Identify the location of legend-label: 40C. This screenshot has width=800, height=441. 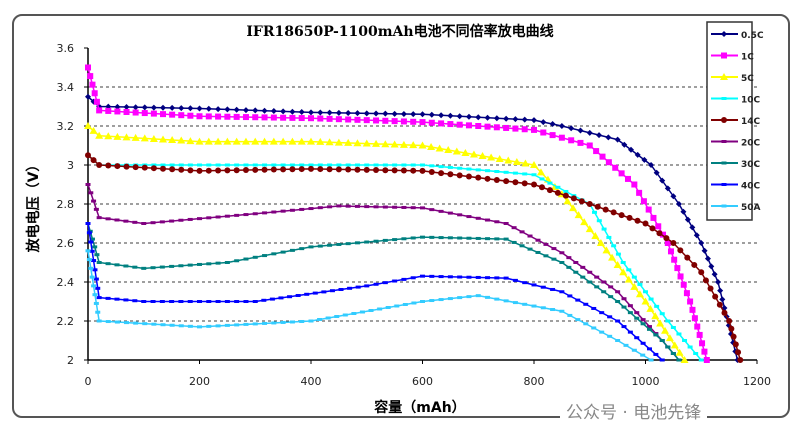
(751, 187).